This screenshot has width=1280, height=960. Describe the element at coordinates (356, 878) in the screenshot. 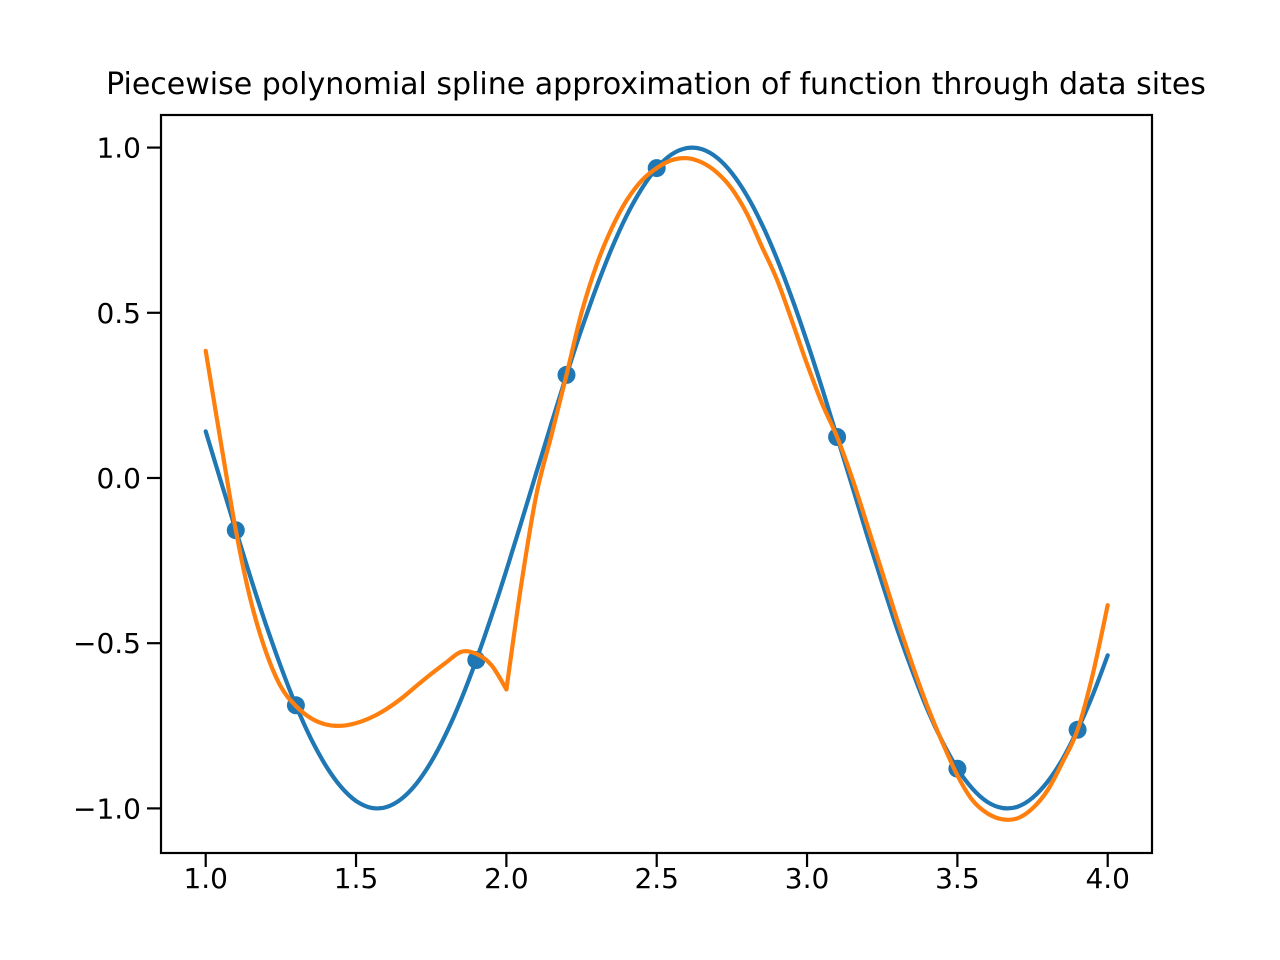

I see `x-tick-label: 1.5` at that location.